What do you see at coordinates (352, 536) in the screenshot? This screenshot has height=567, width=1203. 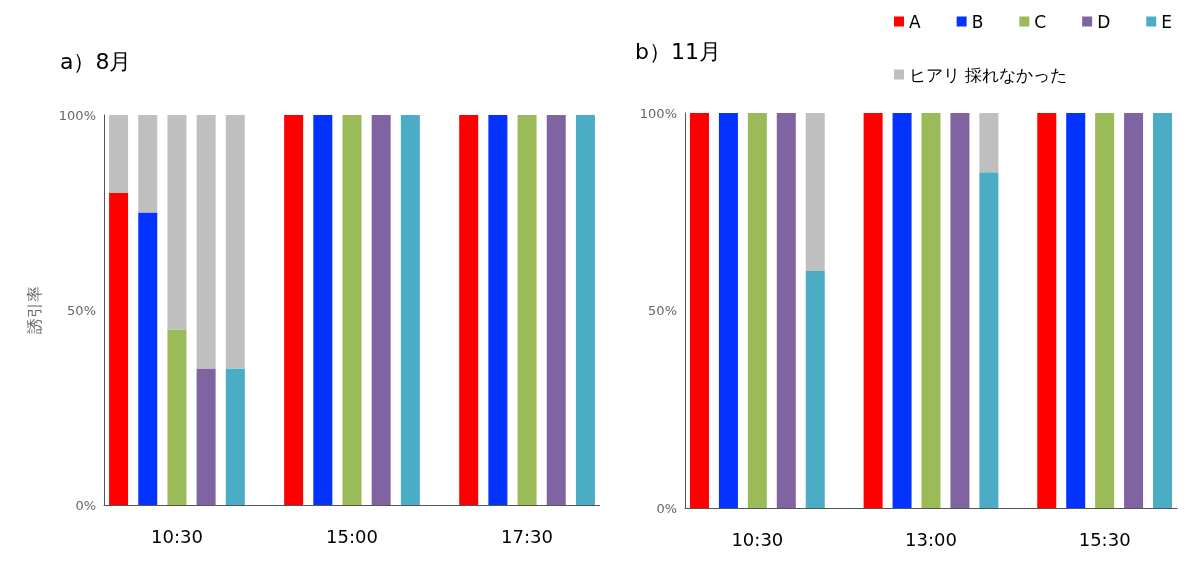 I see `x-tick-label: 15:00` at bounding box center [352, 536].